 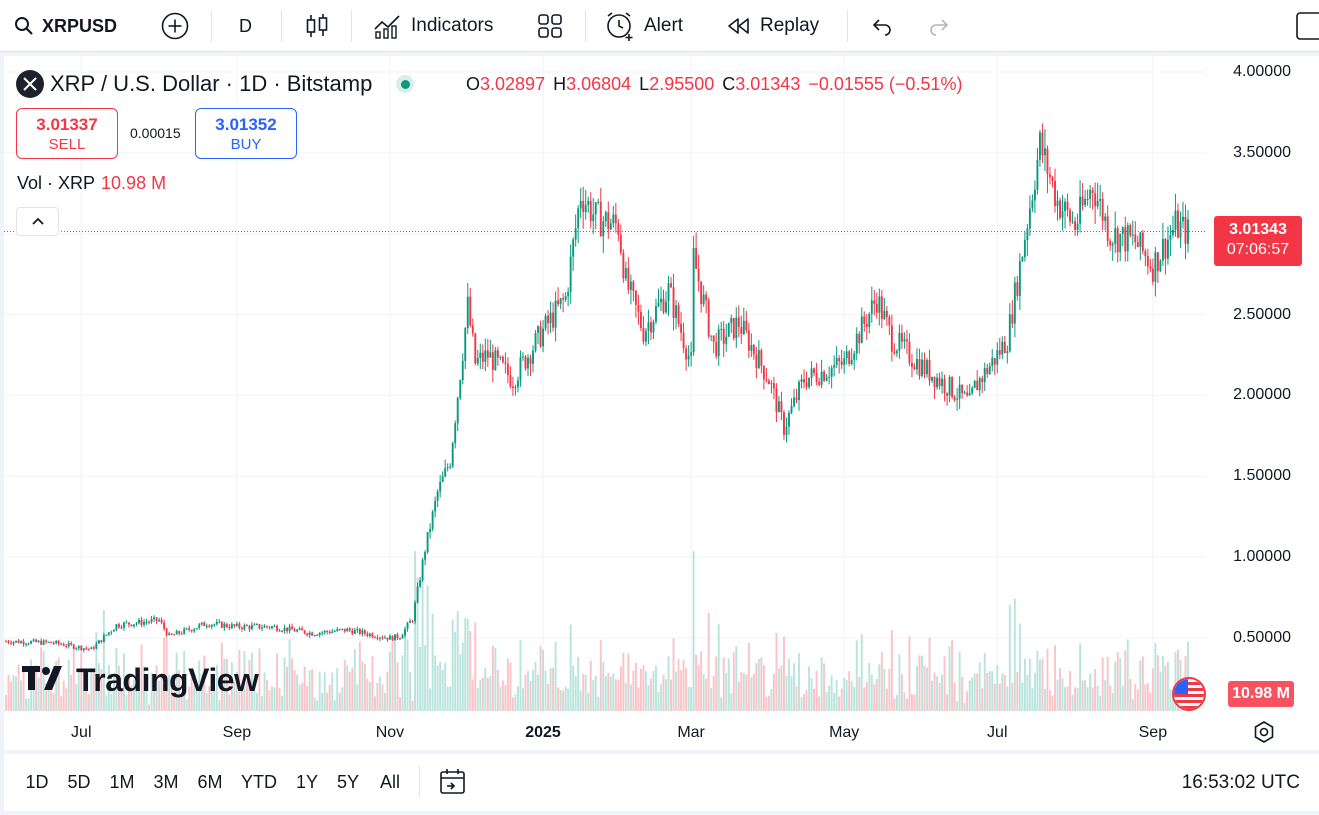 What do you see at coordinates (65, 26) in the screenshot?
I see `symbol-search: XRPUSD` at bounding box center [65, 26].